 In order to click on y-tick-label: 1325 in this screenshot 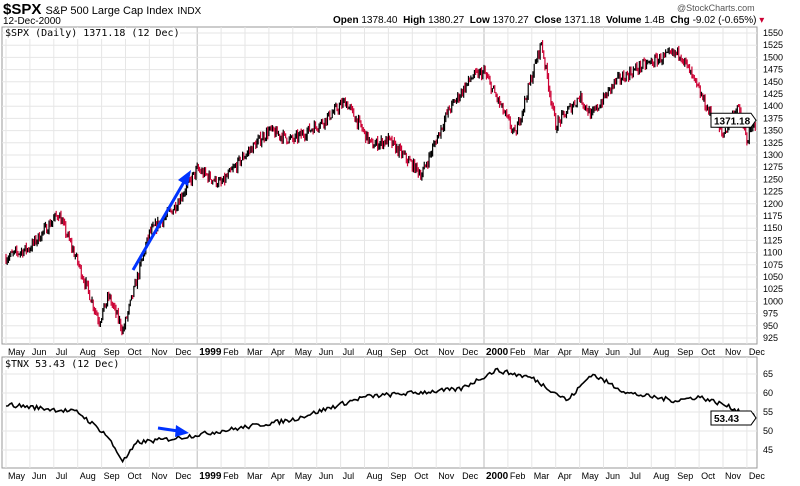, I will do `click(773, 143)`.